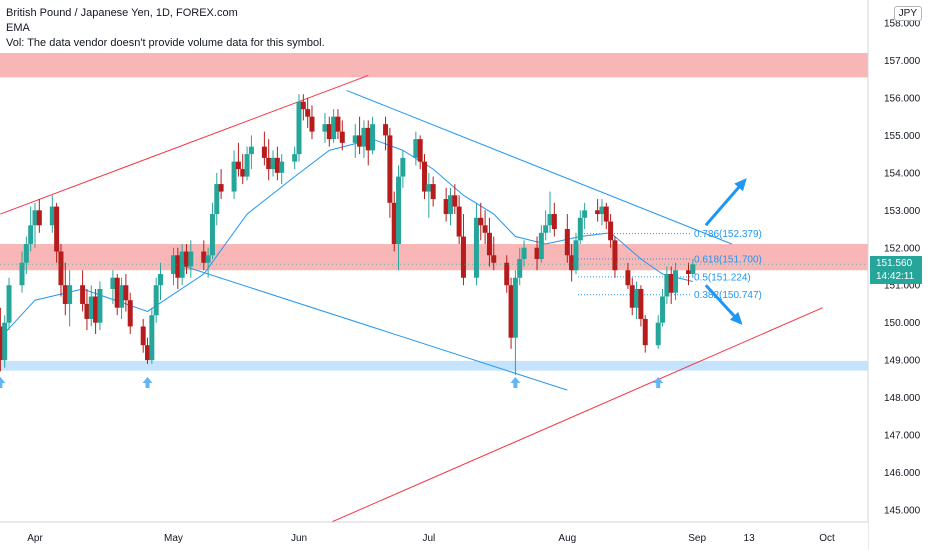 This screenshot has width=932, height=550. What do you see at coordinates (3, 382) in the screenshot?
I see `up-arrow-icon` at bounding box center [3, 382].